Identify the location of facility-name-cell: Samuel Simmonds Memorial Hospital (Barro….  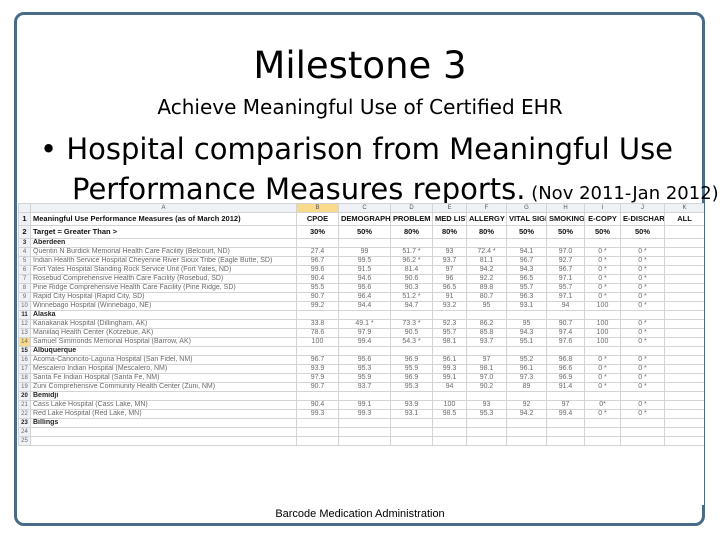
(163, 342).